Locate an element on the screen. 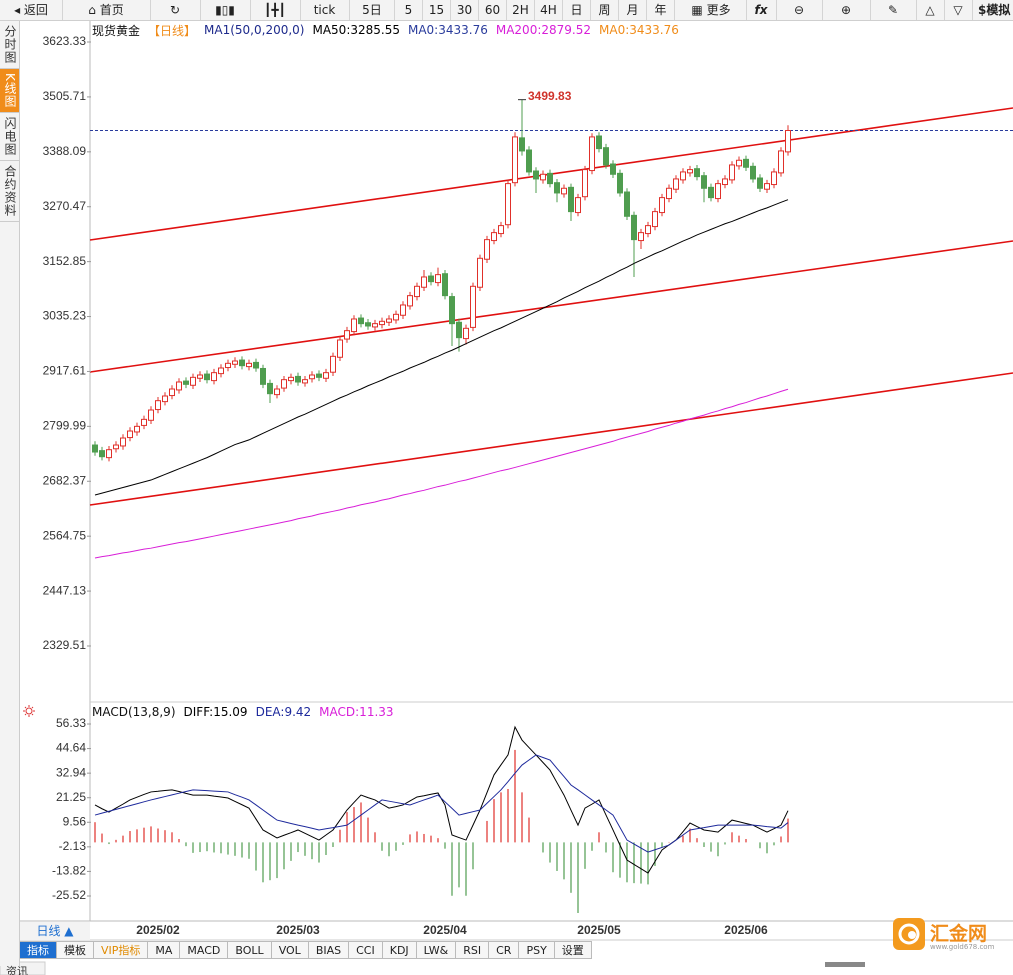  more-button: ▦ 更多 is located at coordinates (711, 10).